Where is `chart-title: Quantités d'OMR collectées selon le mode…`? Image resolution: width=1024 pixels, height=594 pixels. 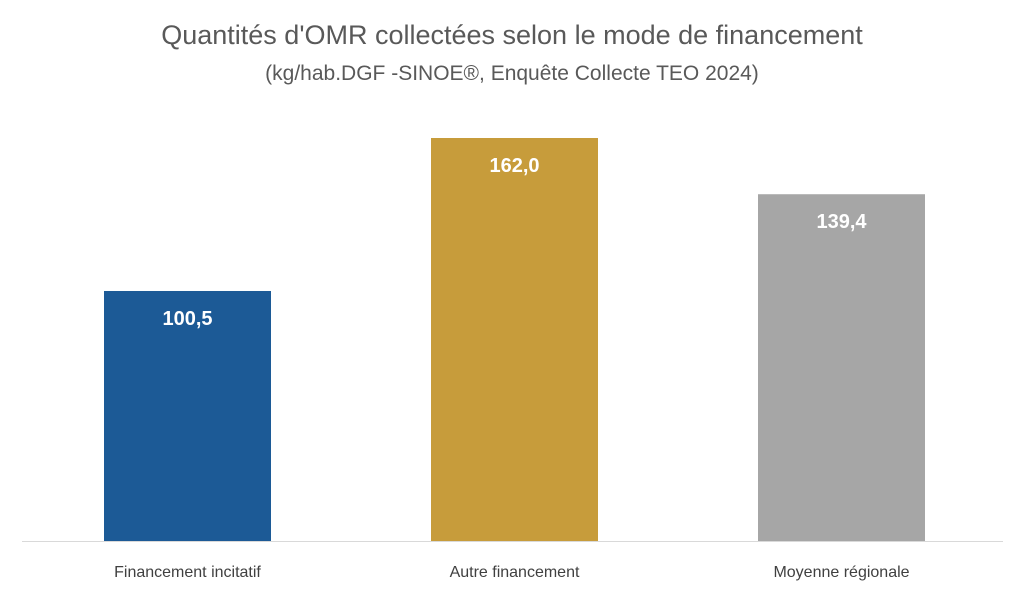 chart-title: Quantités d'OMR collectées selon le mode… is located at coordinates (512, 35).